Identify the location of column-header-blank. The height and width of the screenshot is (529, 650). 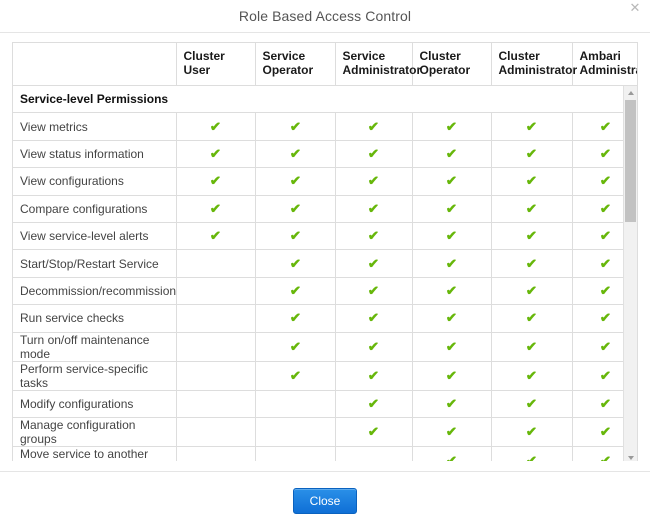
(95, 64).